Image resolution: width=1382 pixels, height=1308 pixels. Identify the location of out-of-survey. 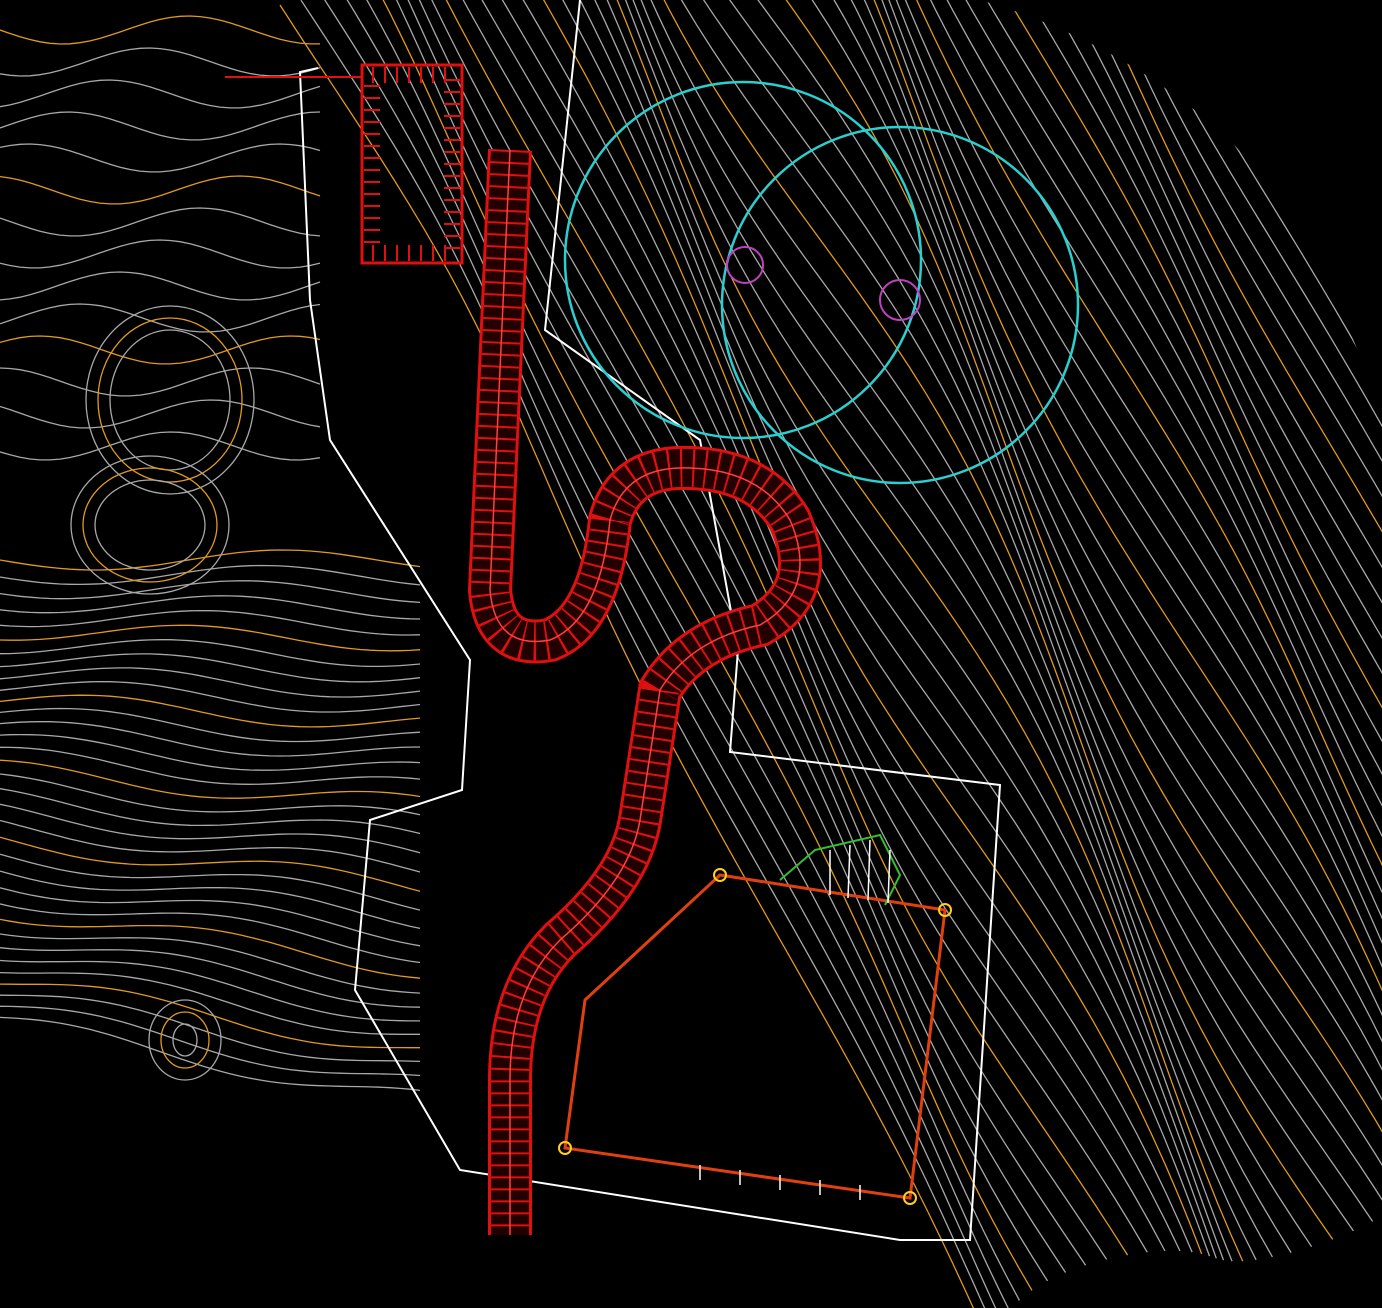
(1181, 210).